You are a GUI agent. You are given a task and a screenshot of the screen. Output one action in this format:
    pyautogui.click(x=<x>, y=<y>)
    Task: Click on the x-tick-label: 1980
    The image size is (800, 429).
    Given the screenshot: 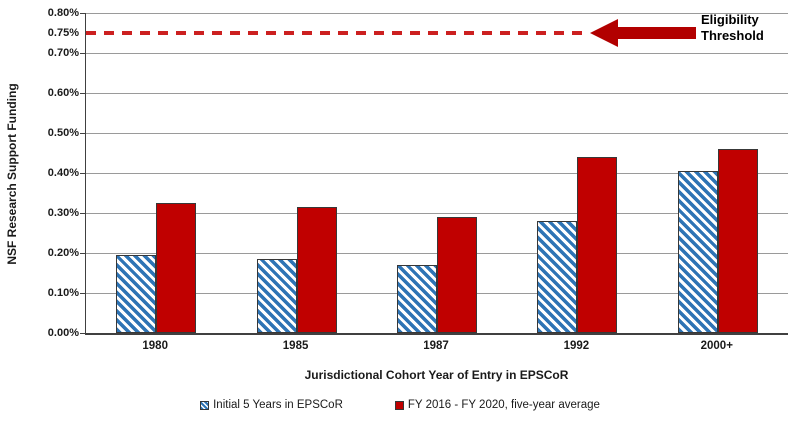 What is the action you would take?
    pyautogui.click(x=155, y=346)
    